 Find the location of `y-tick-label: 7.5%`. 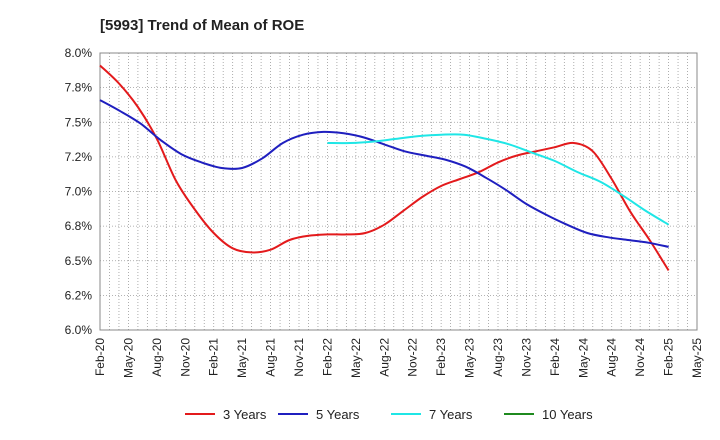

y-tick-label: 7.5% is located at coordinates (79, 122).